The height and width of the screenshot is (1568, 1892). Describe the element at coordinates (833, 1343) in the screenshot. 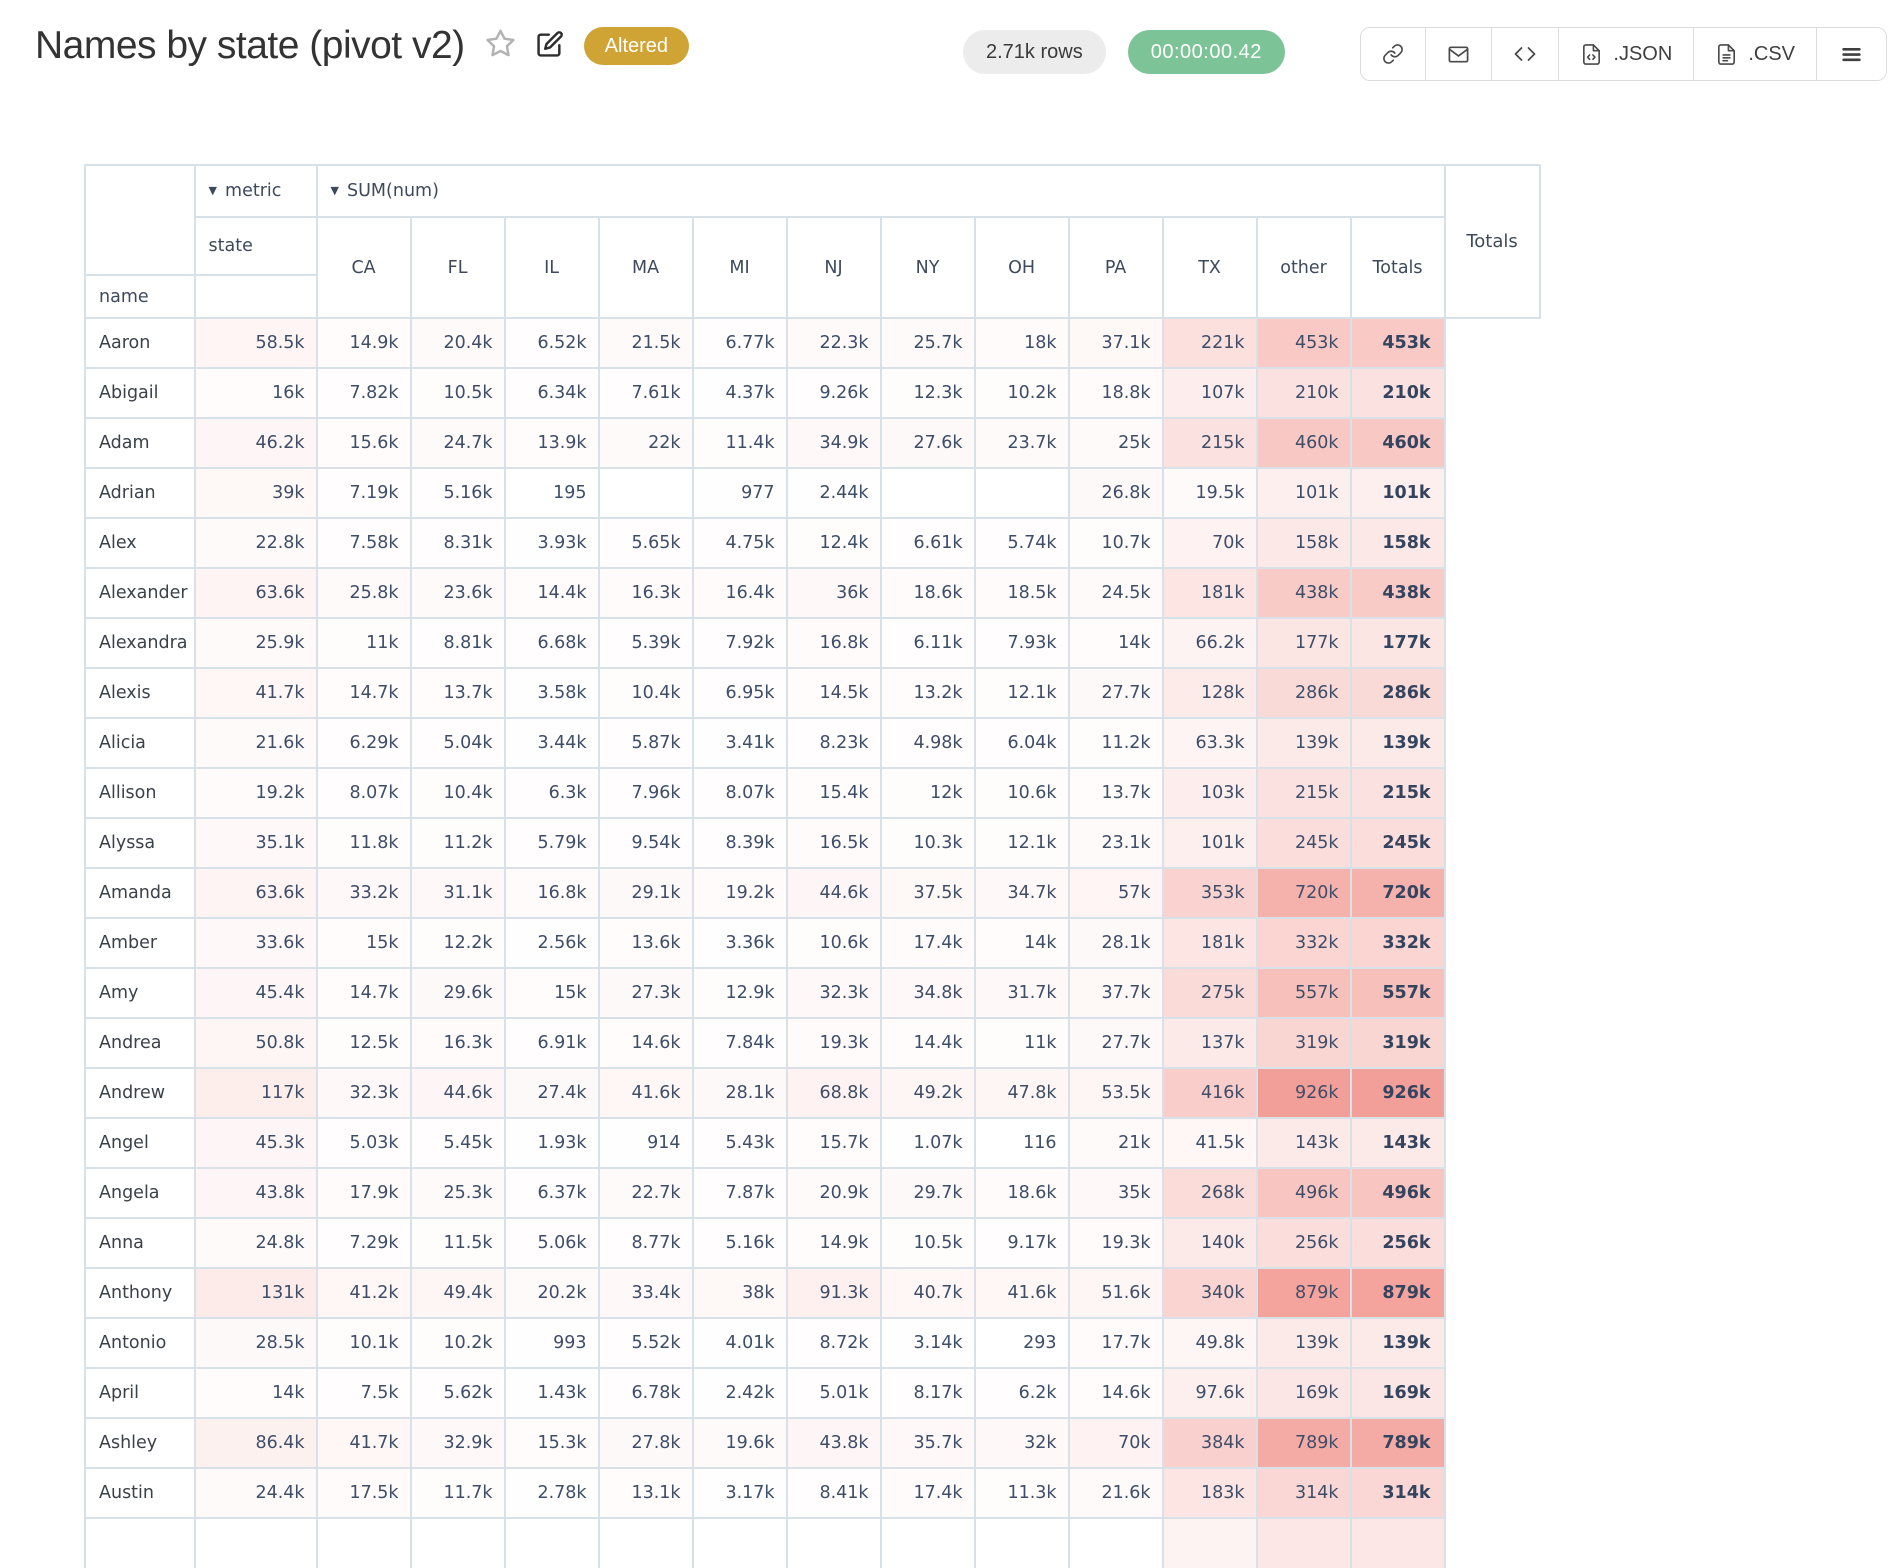

I see `value-cell: 8.72k` at that location.